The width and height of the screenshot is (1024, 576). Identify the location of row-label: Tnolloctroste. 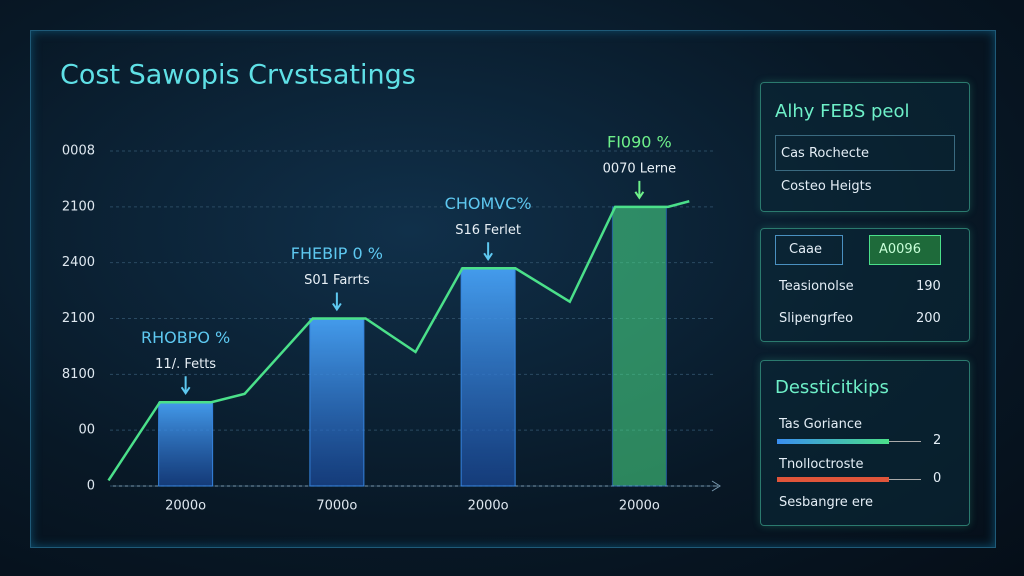
(821, 464).